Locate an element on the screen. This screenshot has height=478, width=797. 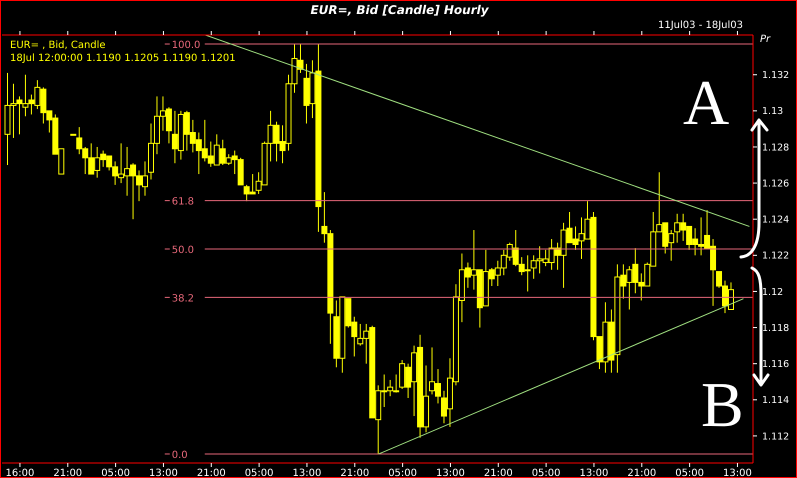
y-tick-label: 1.114 is located at coordinates (776, 400).